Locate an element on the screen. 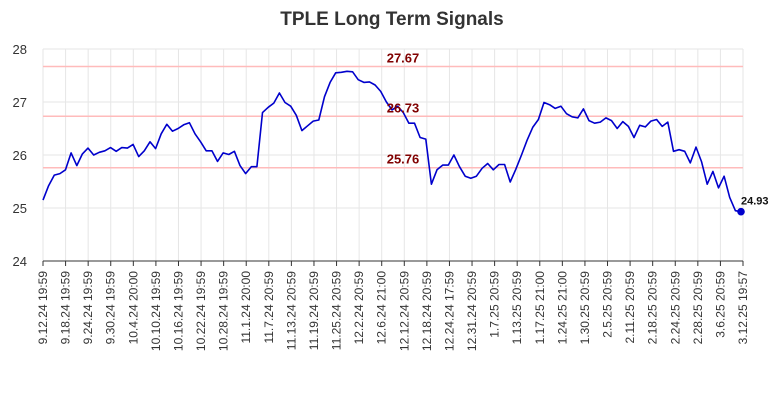  y-tick-label: 26 is located at coordinates (20, 155).